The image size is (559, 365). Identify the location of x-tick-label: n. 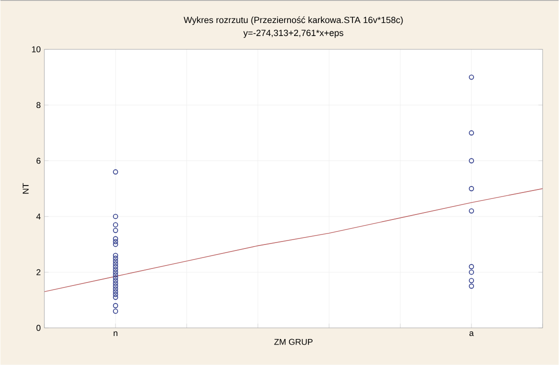
(116, 333).